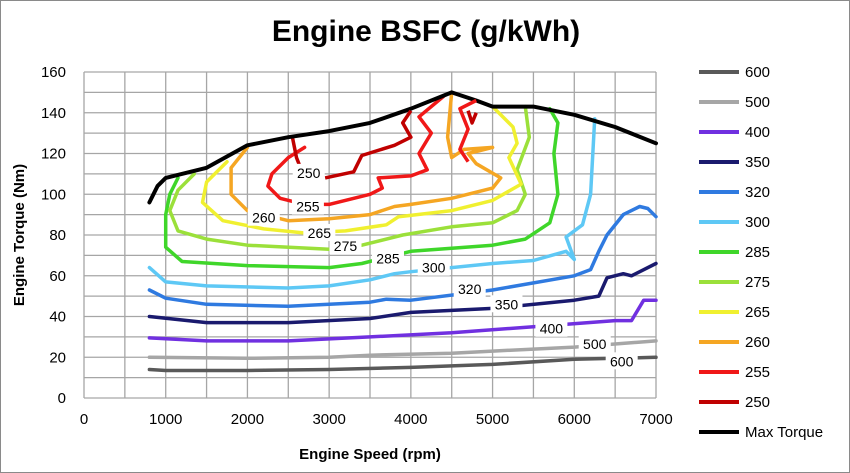 The image size is (850, 473). Describe the element at coordinates (84, 419) in the screenshot. I see `x-tick-label: 0` at that location.